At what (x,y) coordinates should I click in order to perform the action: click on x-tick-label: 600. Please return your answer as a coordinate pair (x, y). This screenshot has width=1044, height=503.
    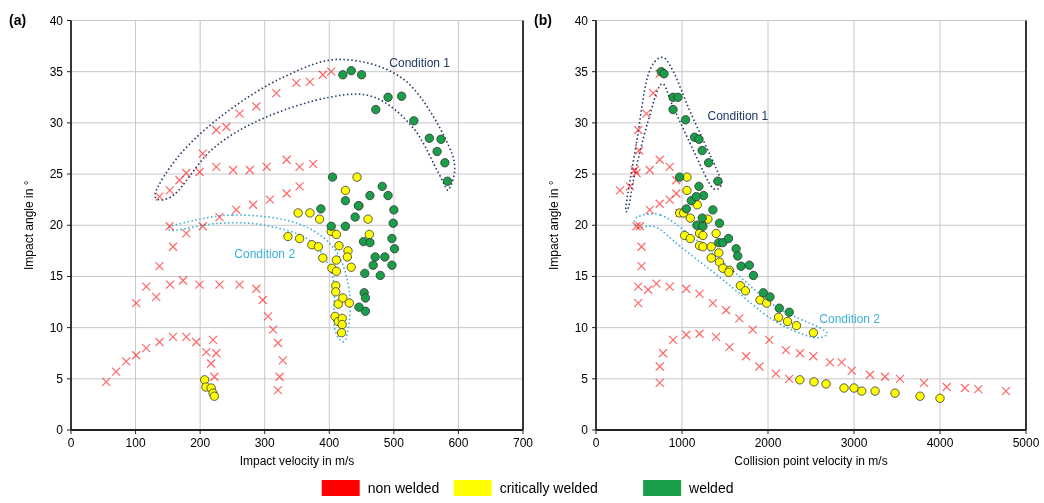
    Looking at the image, I should click on (458, 443).